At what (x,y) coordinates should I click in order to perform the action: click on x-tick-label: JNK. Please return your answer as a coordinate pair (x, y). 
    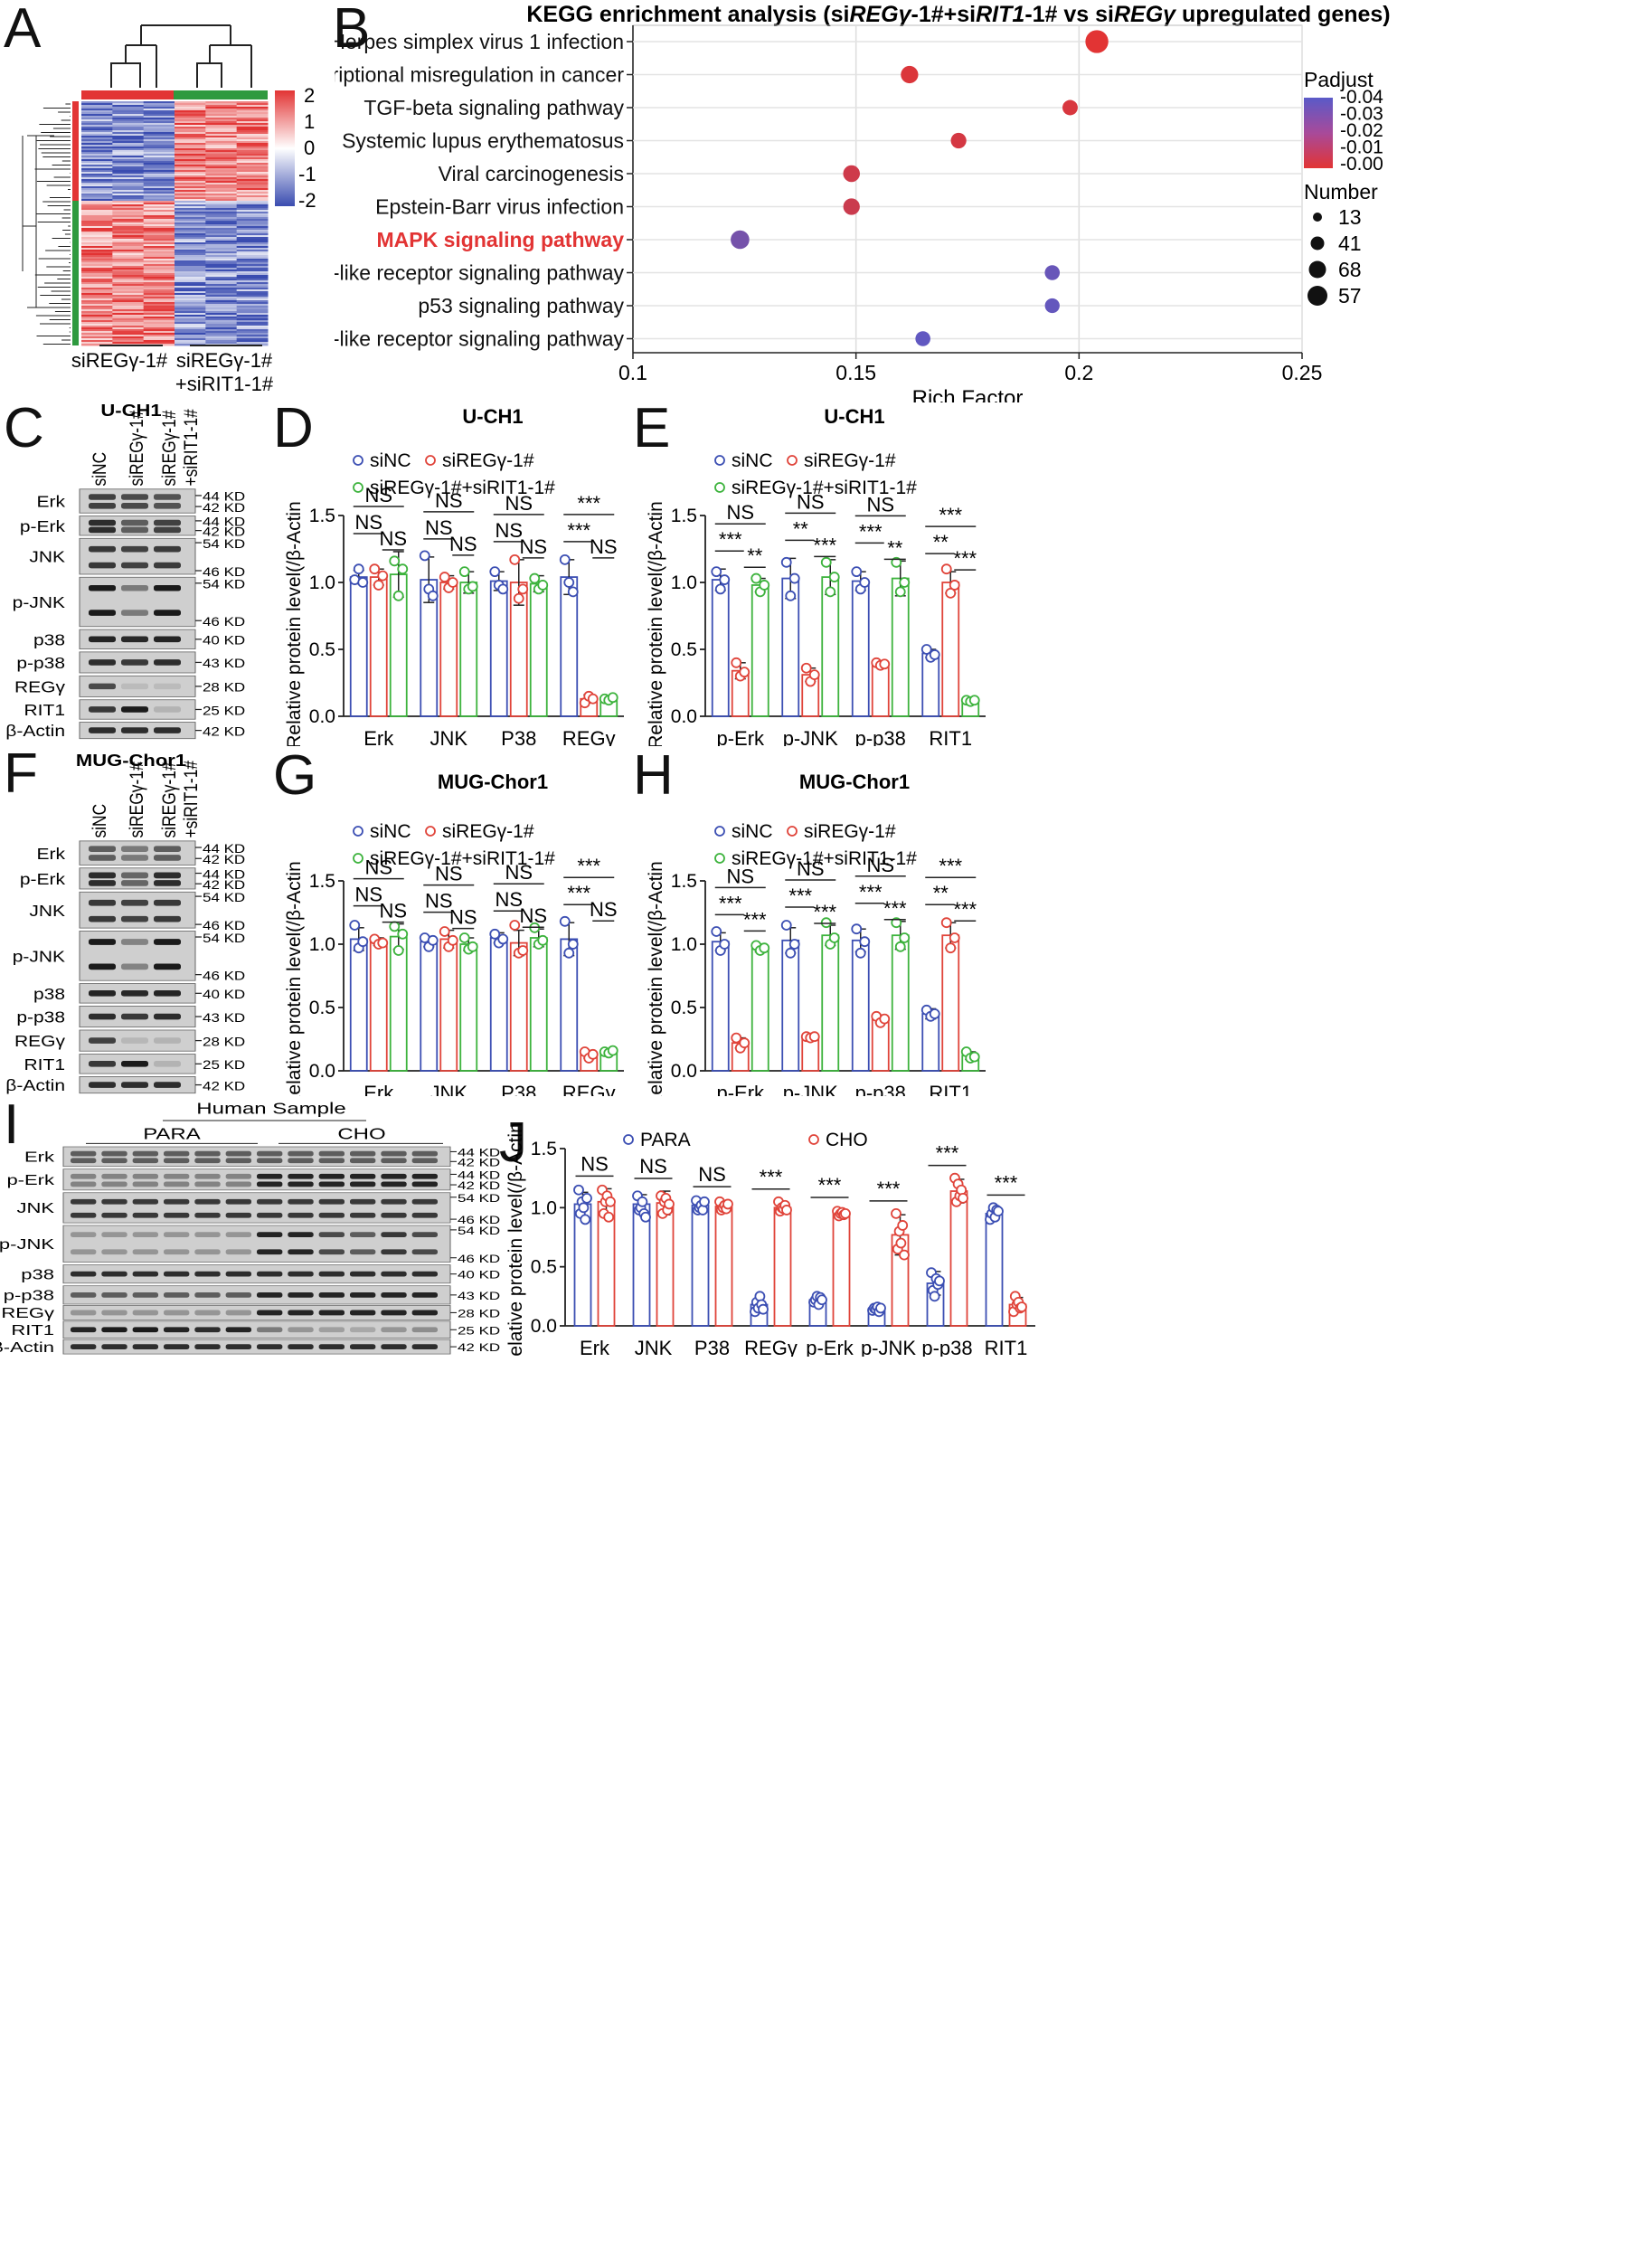
    Looking at the image, I should click on (448, 736).